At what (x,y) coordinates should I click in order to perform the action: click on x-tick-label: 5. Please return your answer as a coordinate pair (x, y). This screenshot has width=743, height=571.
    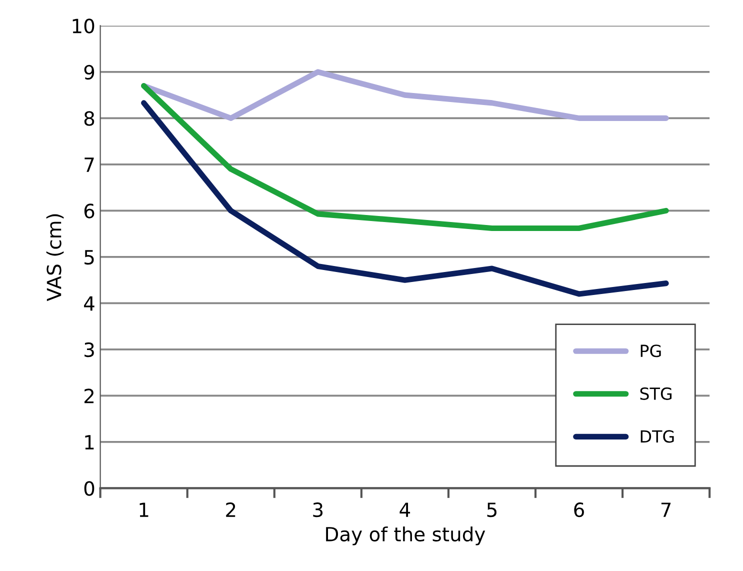
    Looking at the image, I should click on (491, 510).